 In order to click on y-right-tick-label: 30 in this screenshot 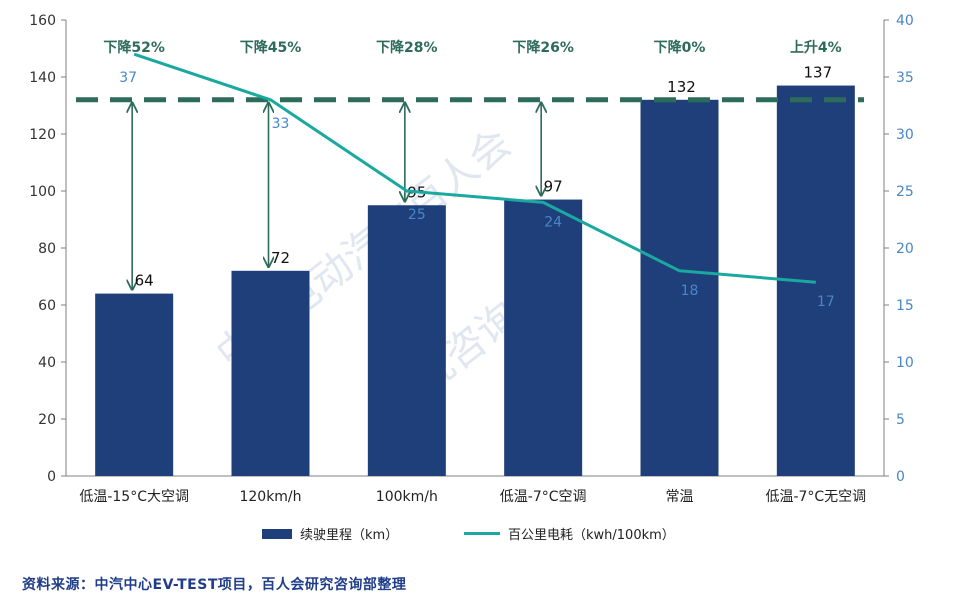, I will do `click(905, 135)`.